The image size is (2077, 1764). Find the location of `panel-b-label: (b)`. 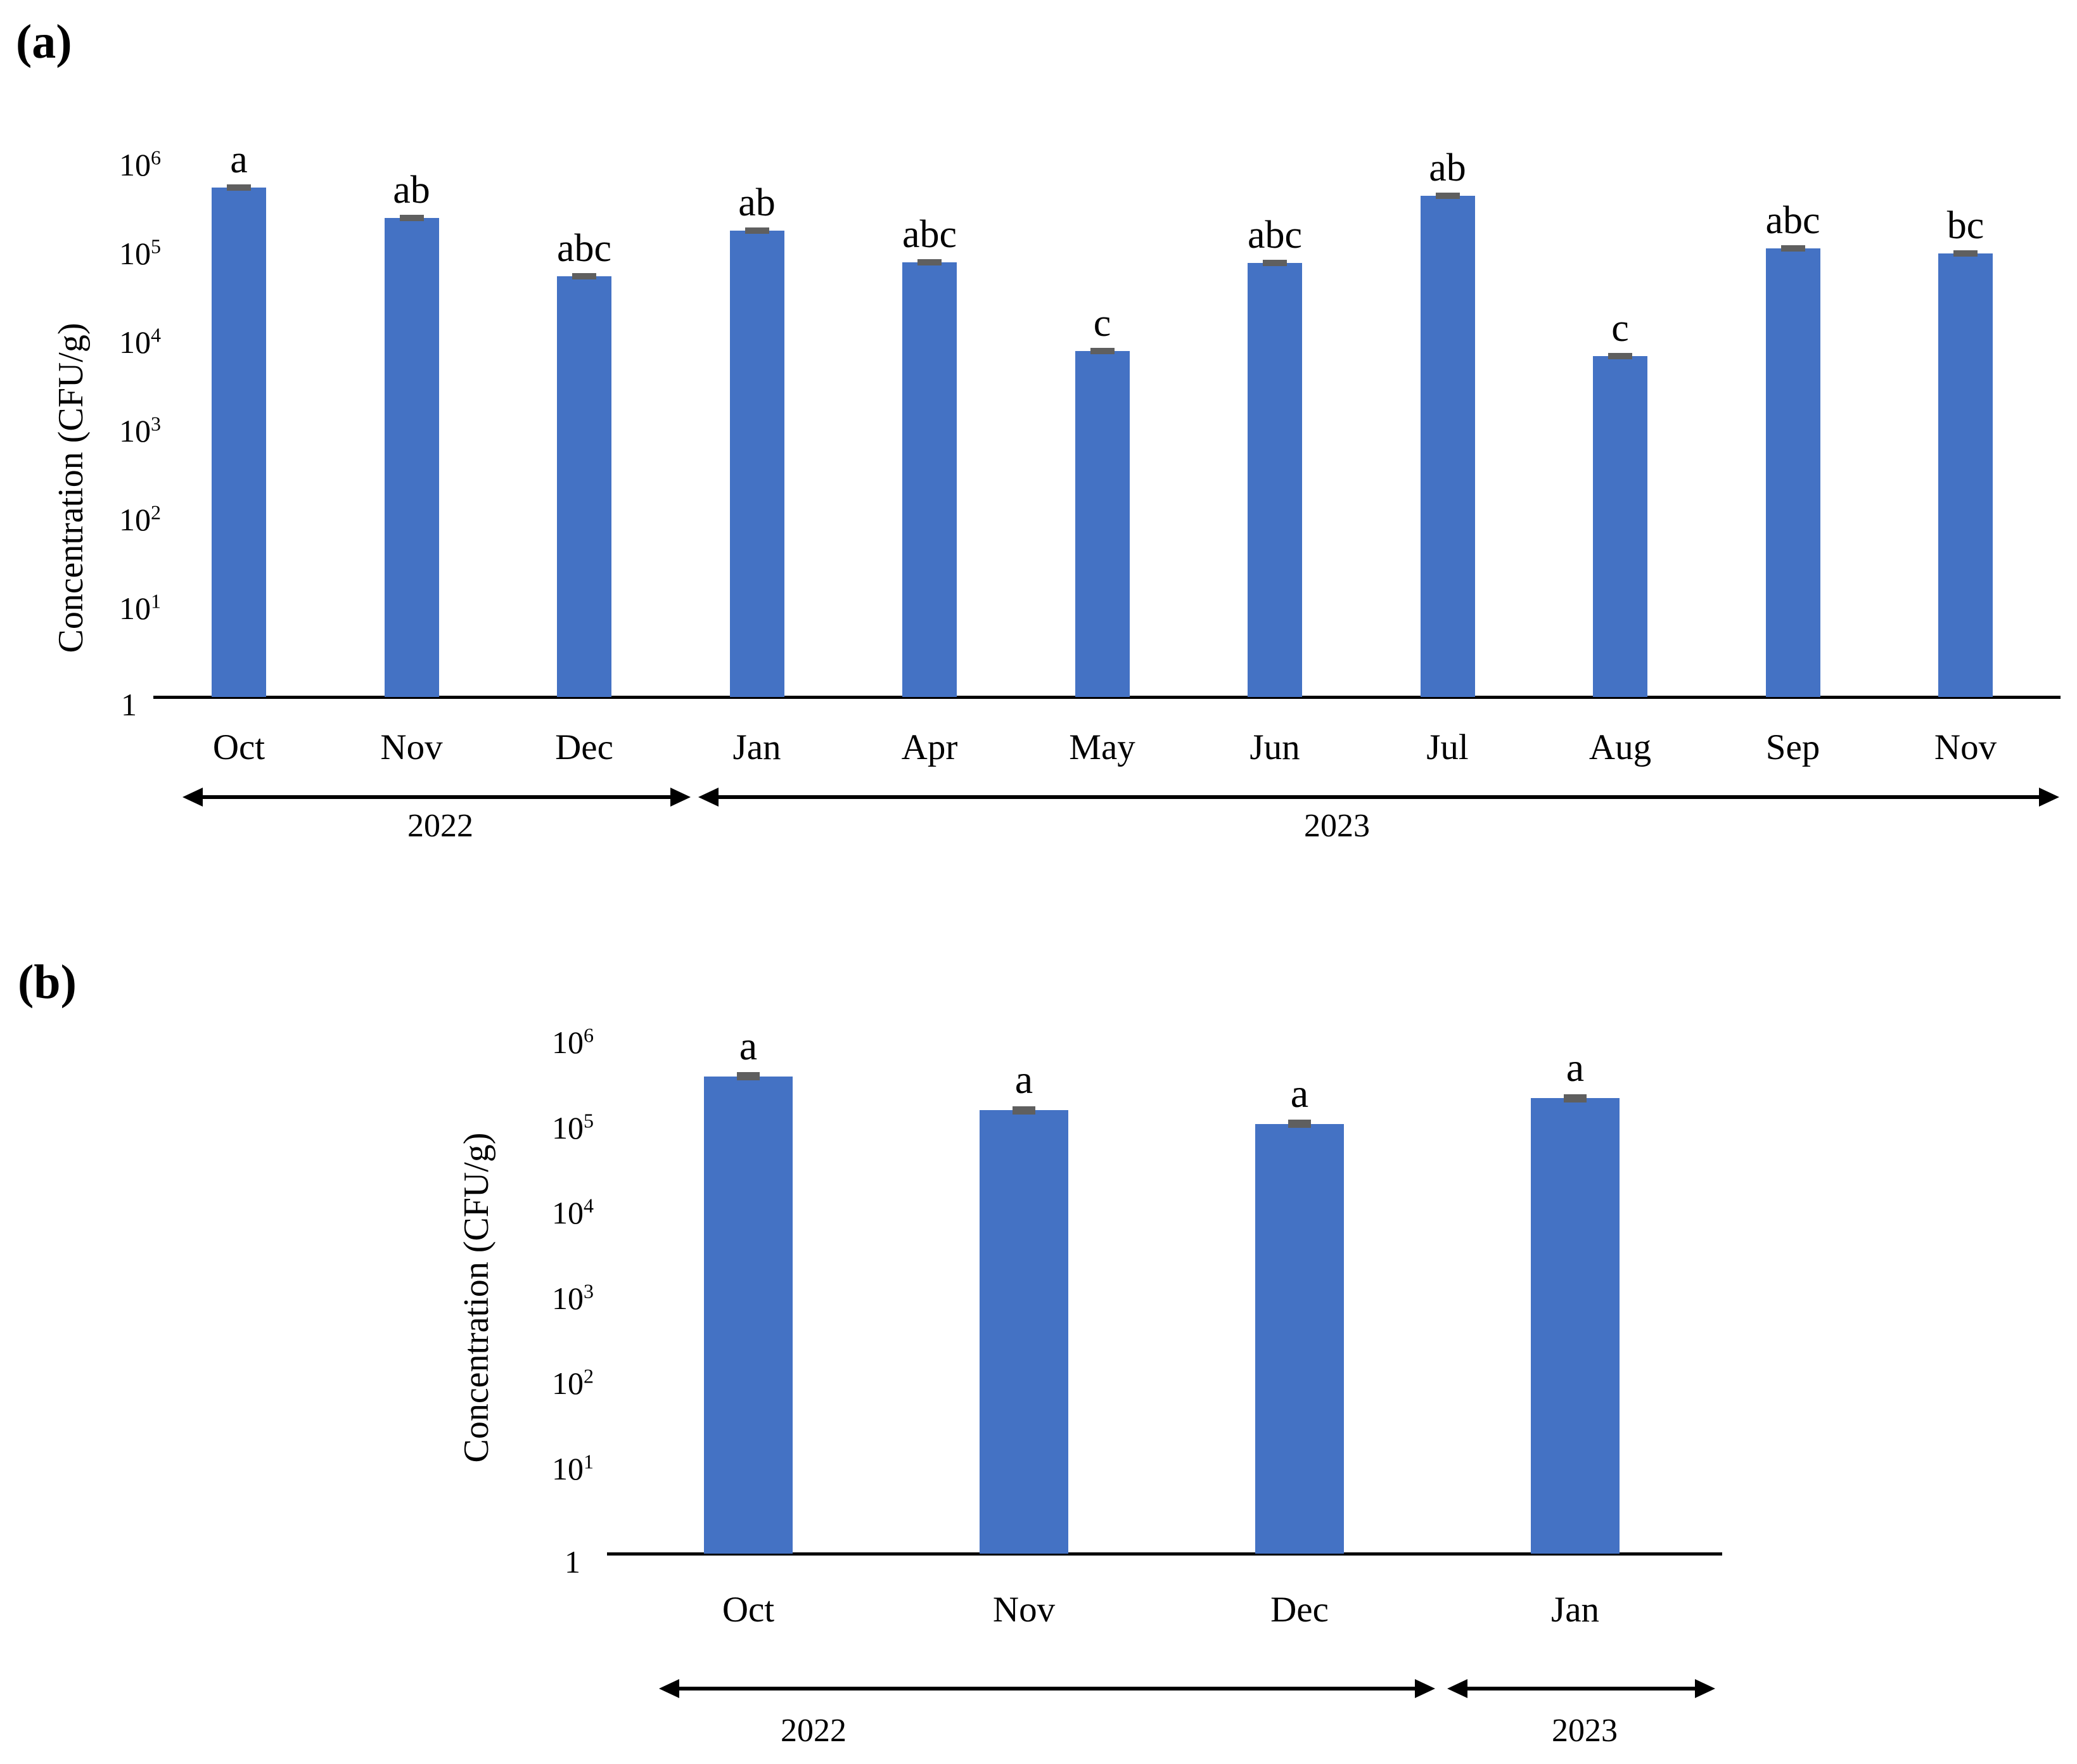

panel-b-label: (b) is located at coordinates (48, 982).